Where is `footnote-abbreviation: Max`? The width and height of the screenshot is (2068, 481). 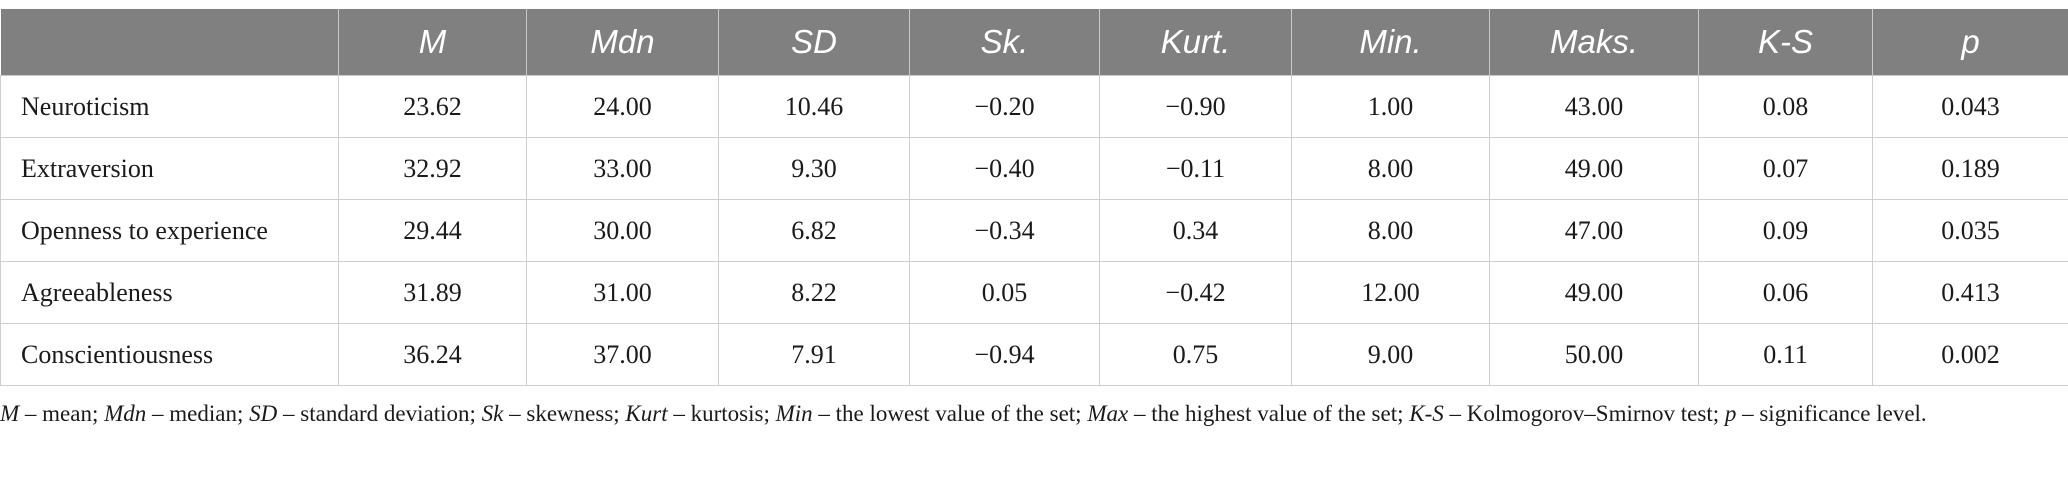
footnote-abbreviation: Max is located at coordinates (1108, 413).